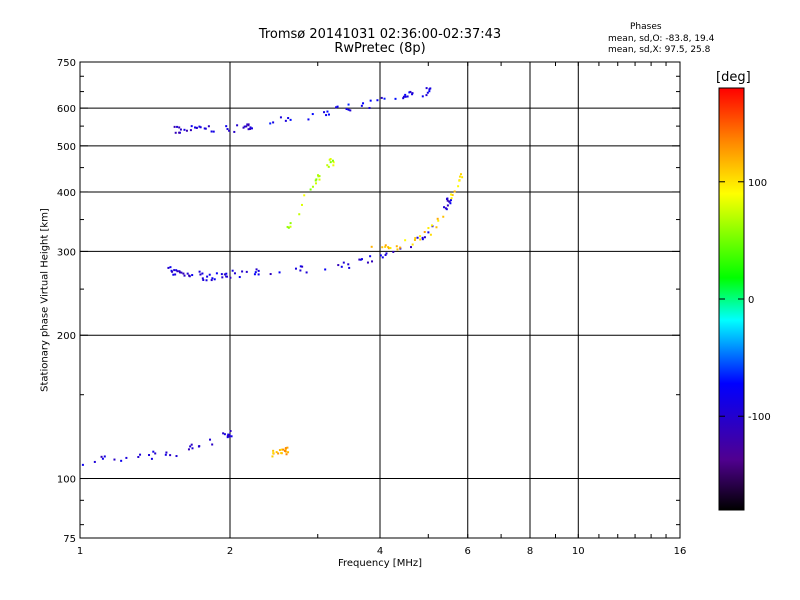 The image size is (800, 600). I want to click on x-tick-label: 8, so click(530, 551).